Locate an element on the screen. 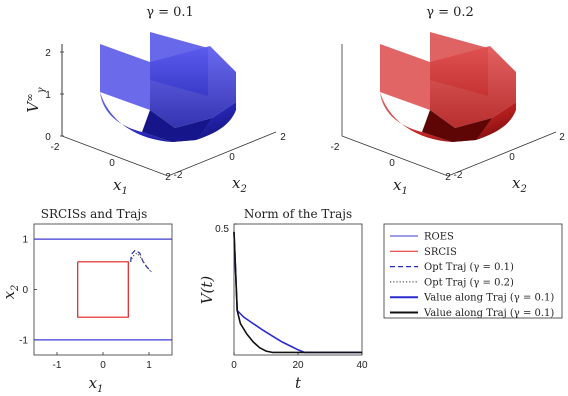  series-line-srcis is located at coordinates (103, 289).